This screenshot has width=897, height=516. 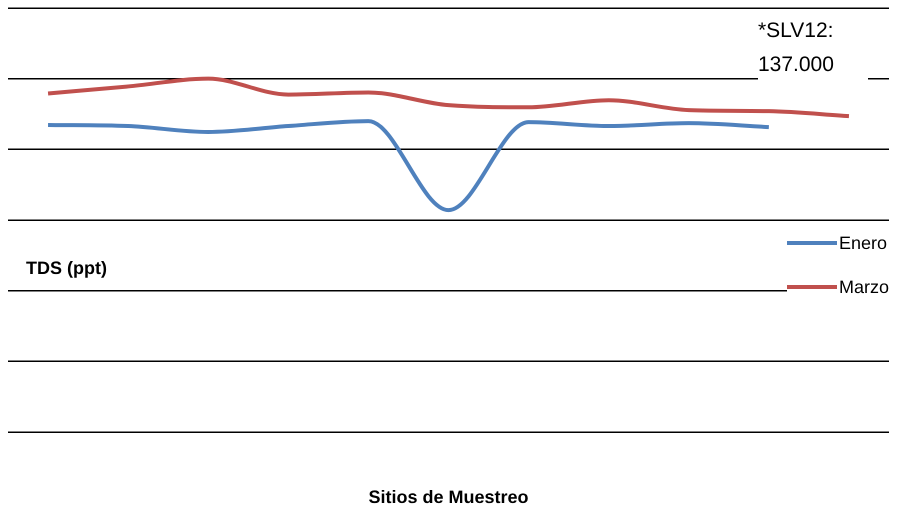 I want to click on legend-label: Marzo, so click(x=863, y=287).